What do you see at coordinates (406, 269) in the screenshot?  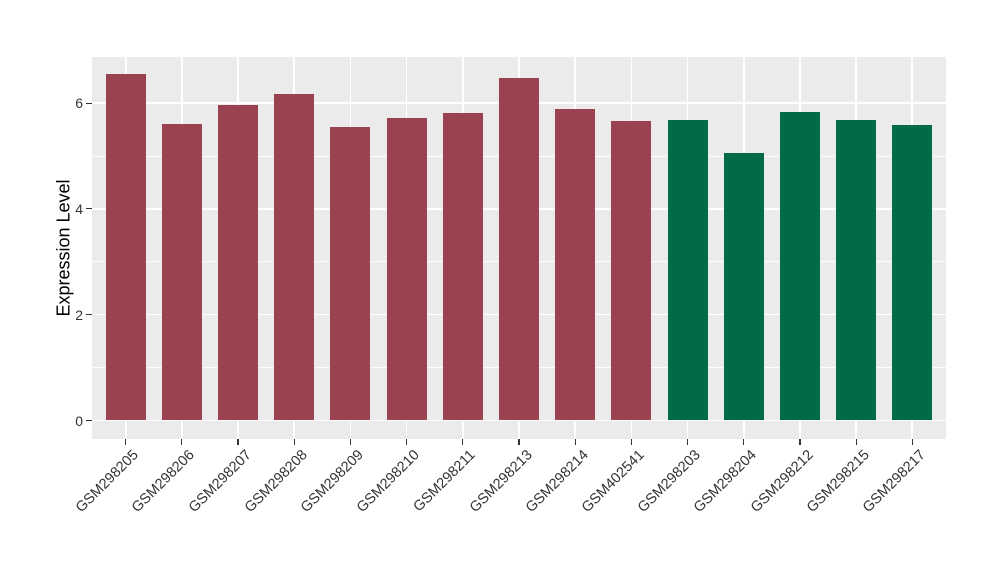 I see `bar-GSM298210` at bounding box center [406, 269].